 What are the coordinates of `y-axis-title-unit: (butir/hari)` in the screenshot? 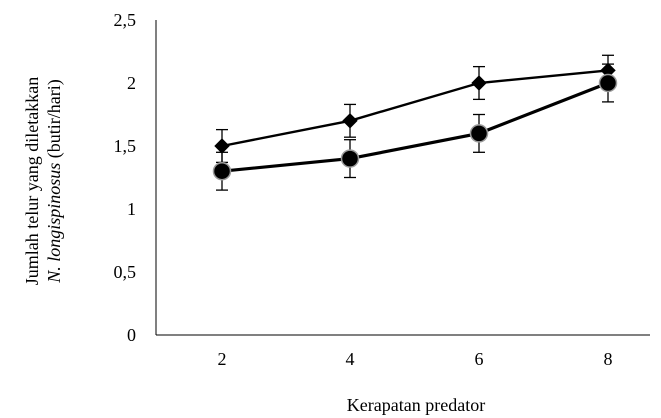 It's located at (54, 120).